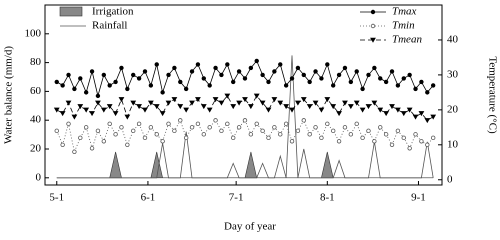 Image resolution: width=500 pixels, height=240 pixels. What do you see at coordinates (245, 136) in the screenshot?
I see `series-line` at bounding box center [245, 136].